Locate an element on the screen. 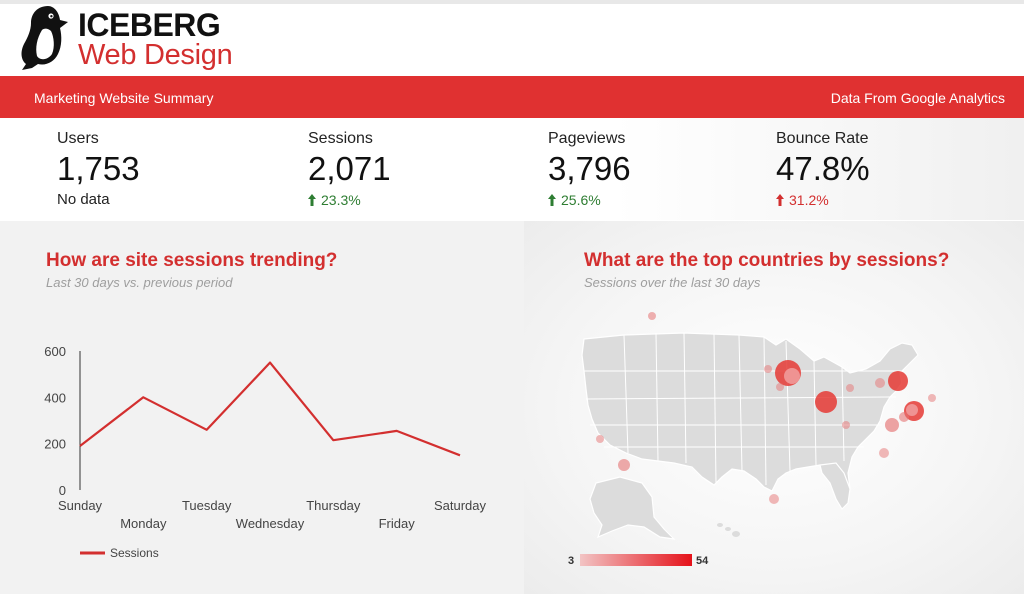 This screenshot has width=1024, height=594. session-bubbles is located at coordinates (766, 408).